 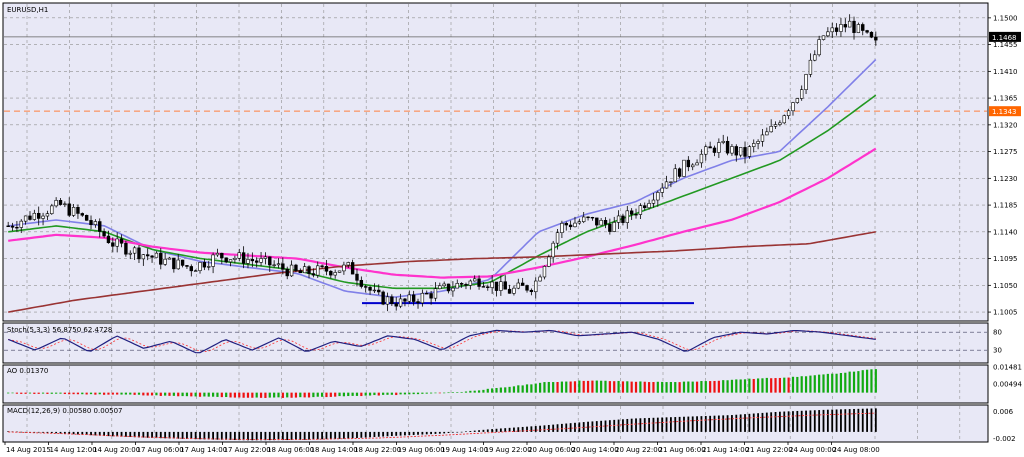 I want to click on time-tick-label: 18 Aug 22:00, so click(x=377, y=450).